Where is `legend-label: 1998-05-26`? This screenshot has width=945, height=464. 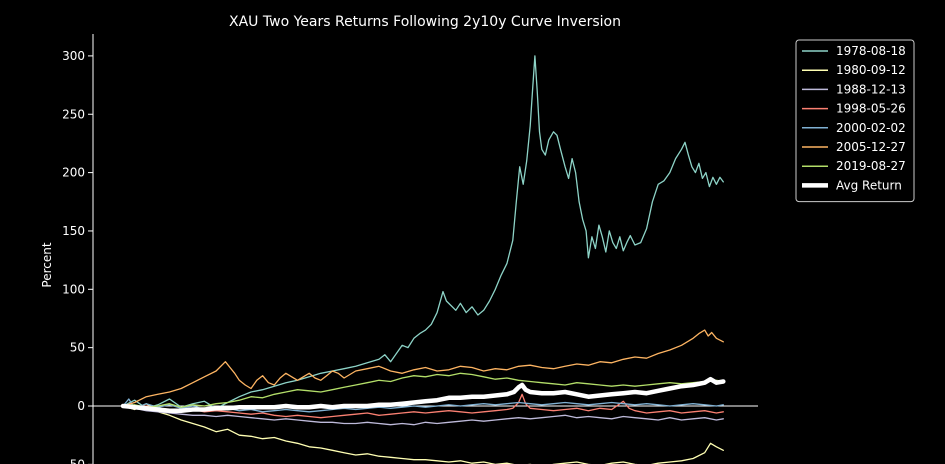 legend-label: 1998-05-26 is located at coordinates (871, 109).